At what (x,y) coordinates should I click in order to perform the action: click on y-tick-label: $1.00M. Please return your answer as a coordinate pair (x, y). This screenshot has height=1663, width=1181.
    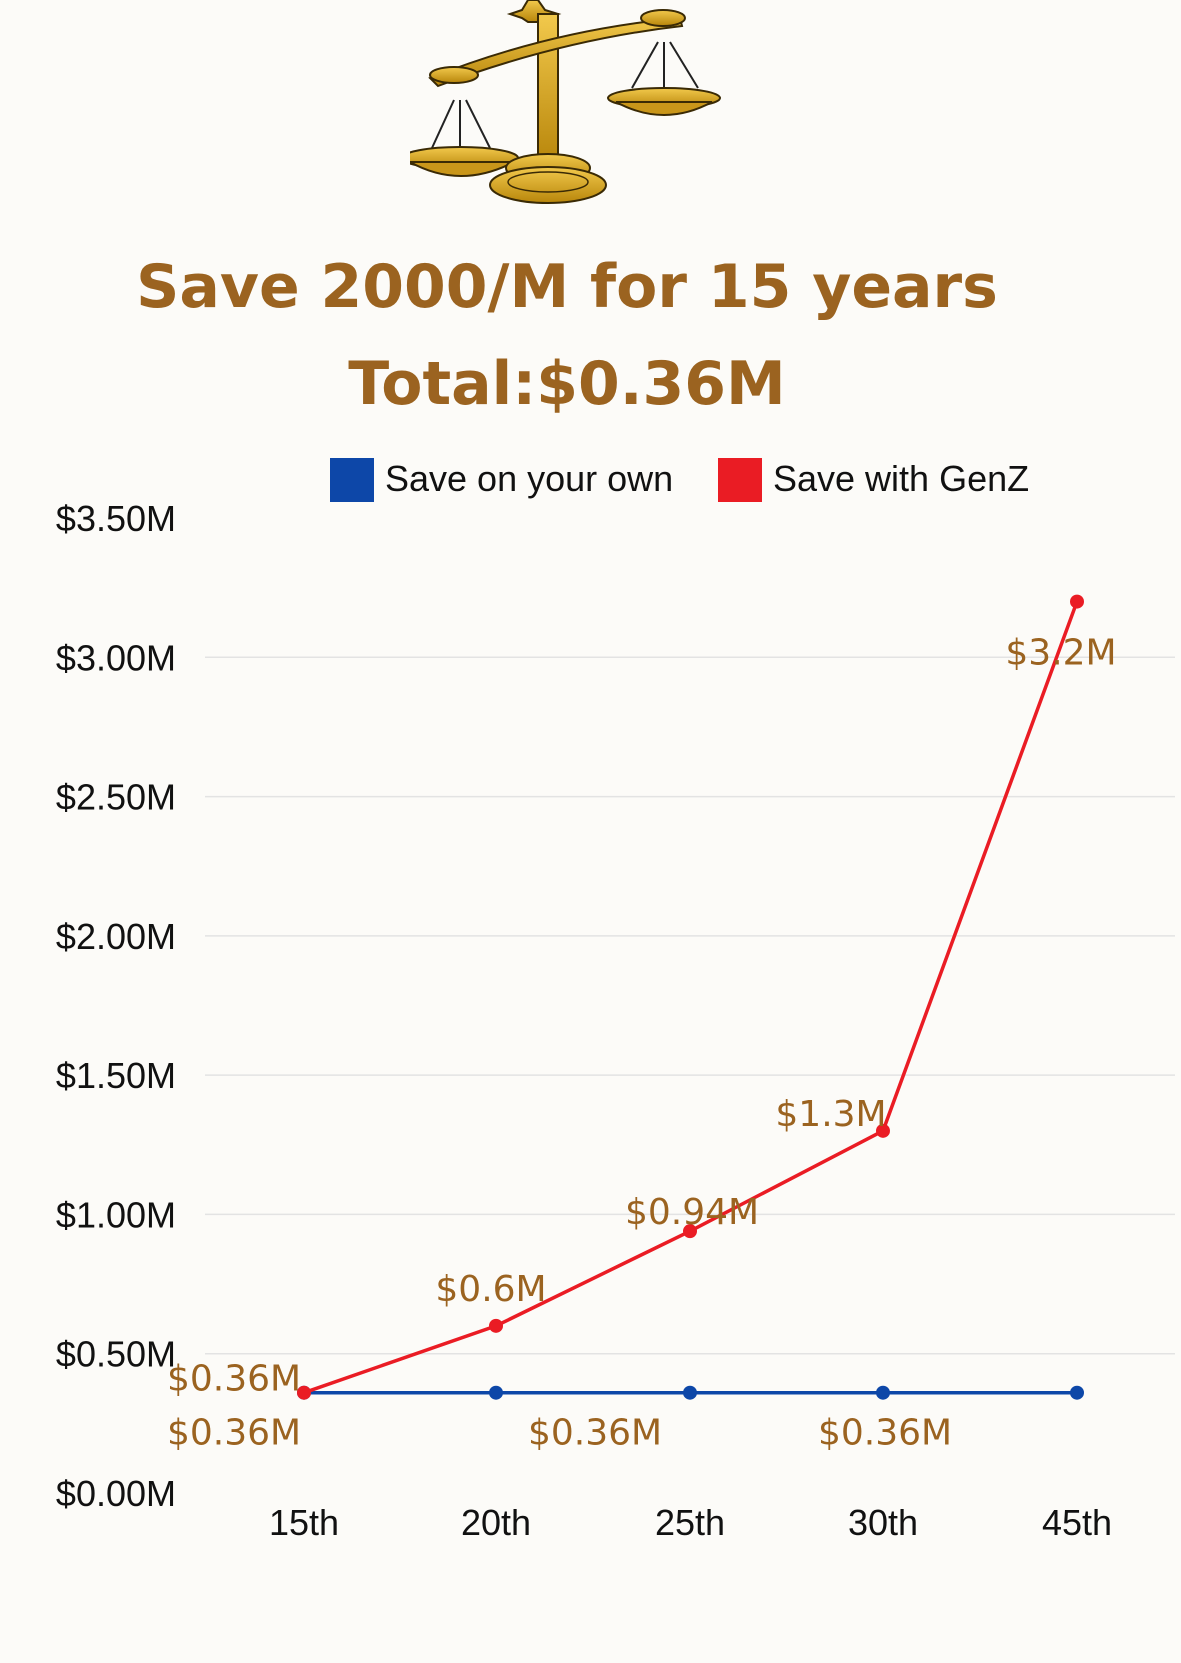
    Looking at the image, I should click on (116, 1214).